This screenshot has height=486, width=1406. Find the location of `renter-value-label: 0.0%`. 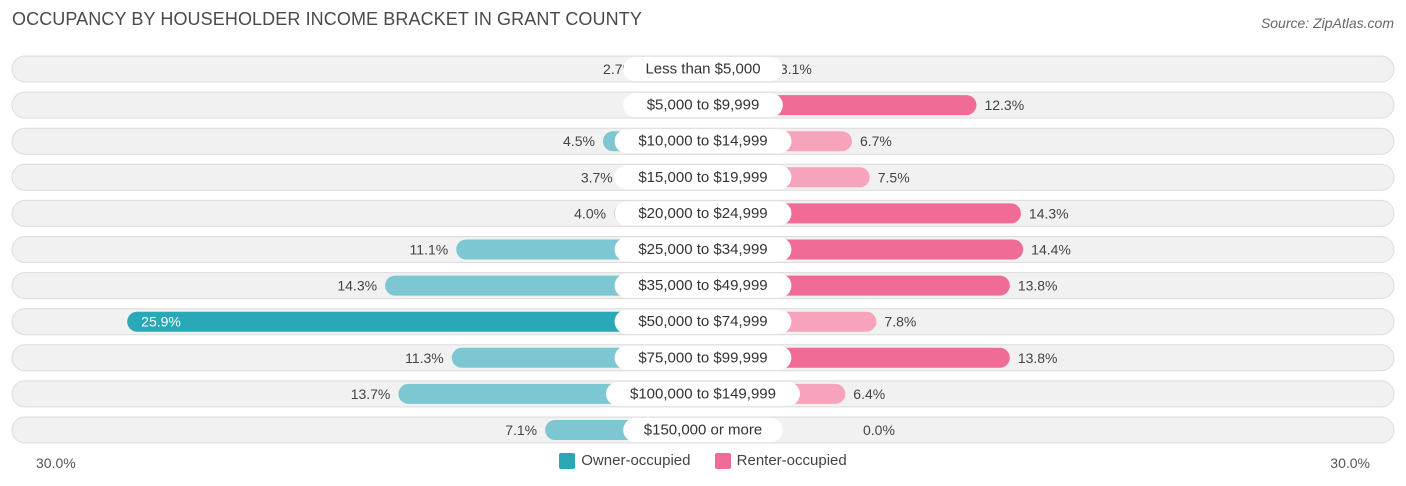

renter-value-label: 0.0% is located at coordinates (879, 430).